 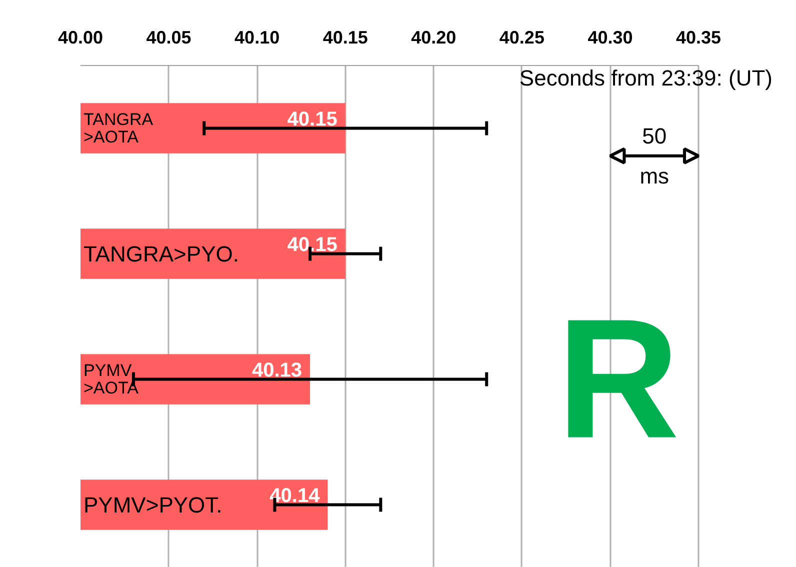 What do you see at coordinates (699, 38) in the screenshot?
I see `x-tick-label: 40.35` at bounding box center [699, 38].